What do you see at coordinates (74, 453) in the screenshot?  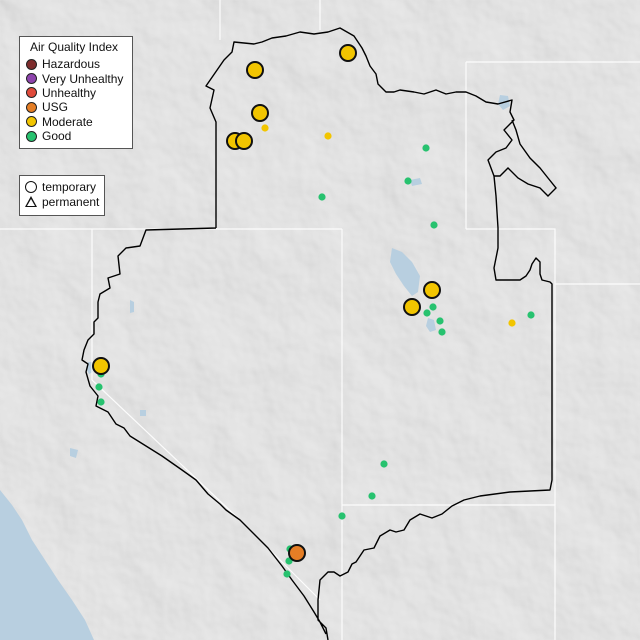 I see `salton-area-lake` at bounding box center [74, 453].